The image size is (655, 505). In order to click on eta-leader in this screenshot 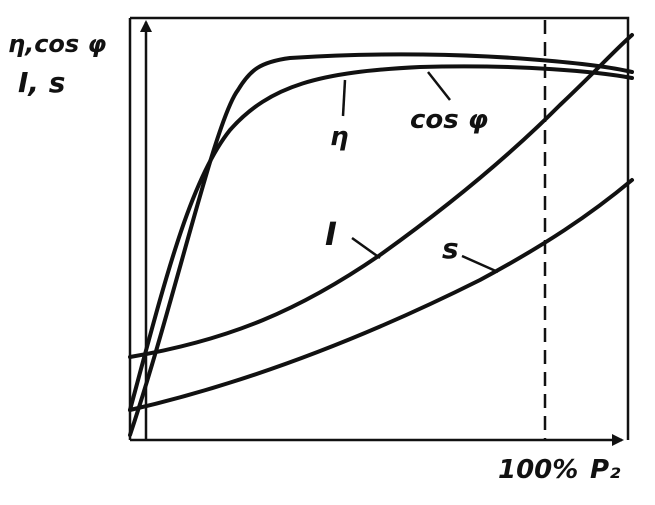, I will do `click(344, 98)`.